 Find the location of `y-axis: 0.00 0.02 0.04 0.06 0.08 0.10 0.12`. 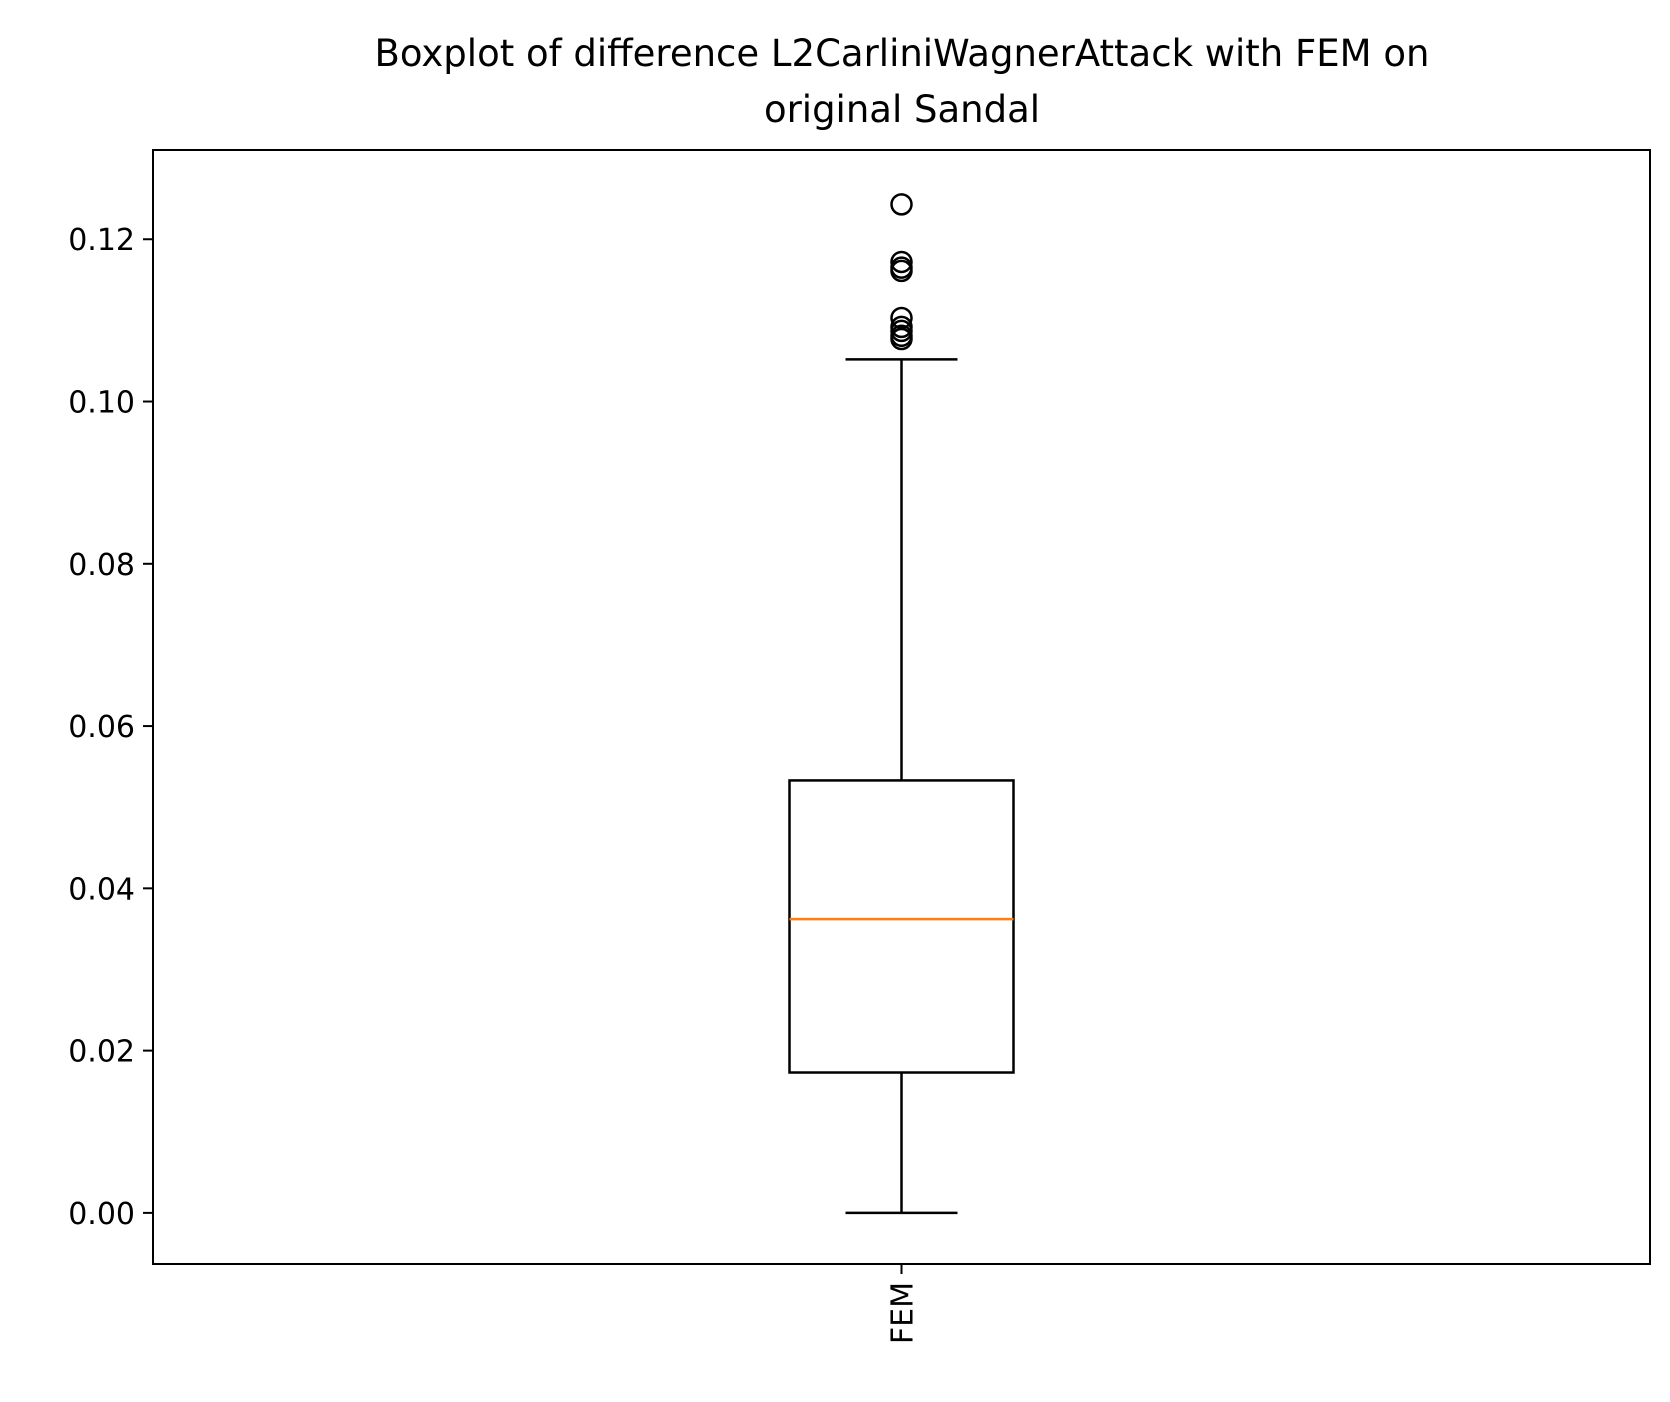

y-axis: 0.00 0.02 0.04 0.06 0.08 0.10 0.12 is located at coordinates (110, 727).